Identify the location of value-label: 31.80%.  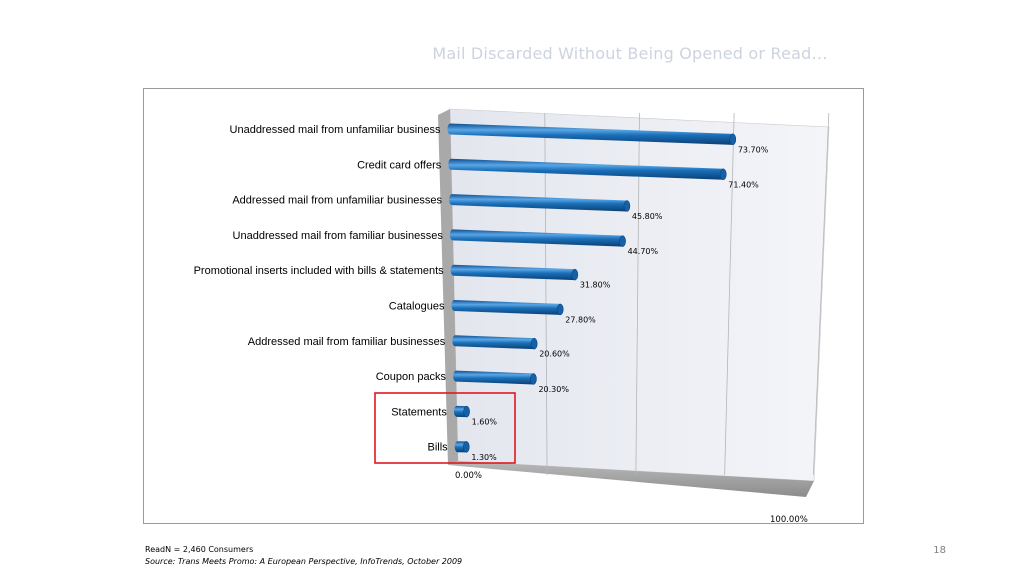
(595, 285).